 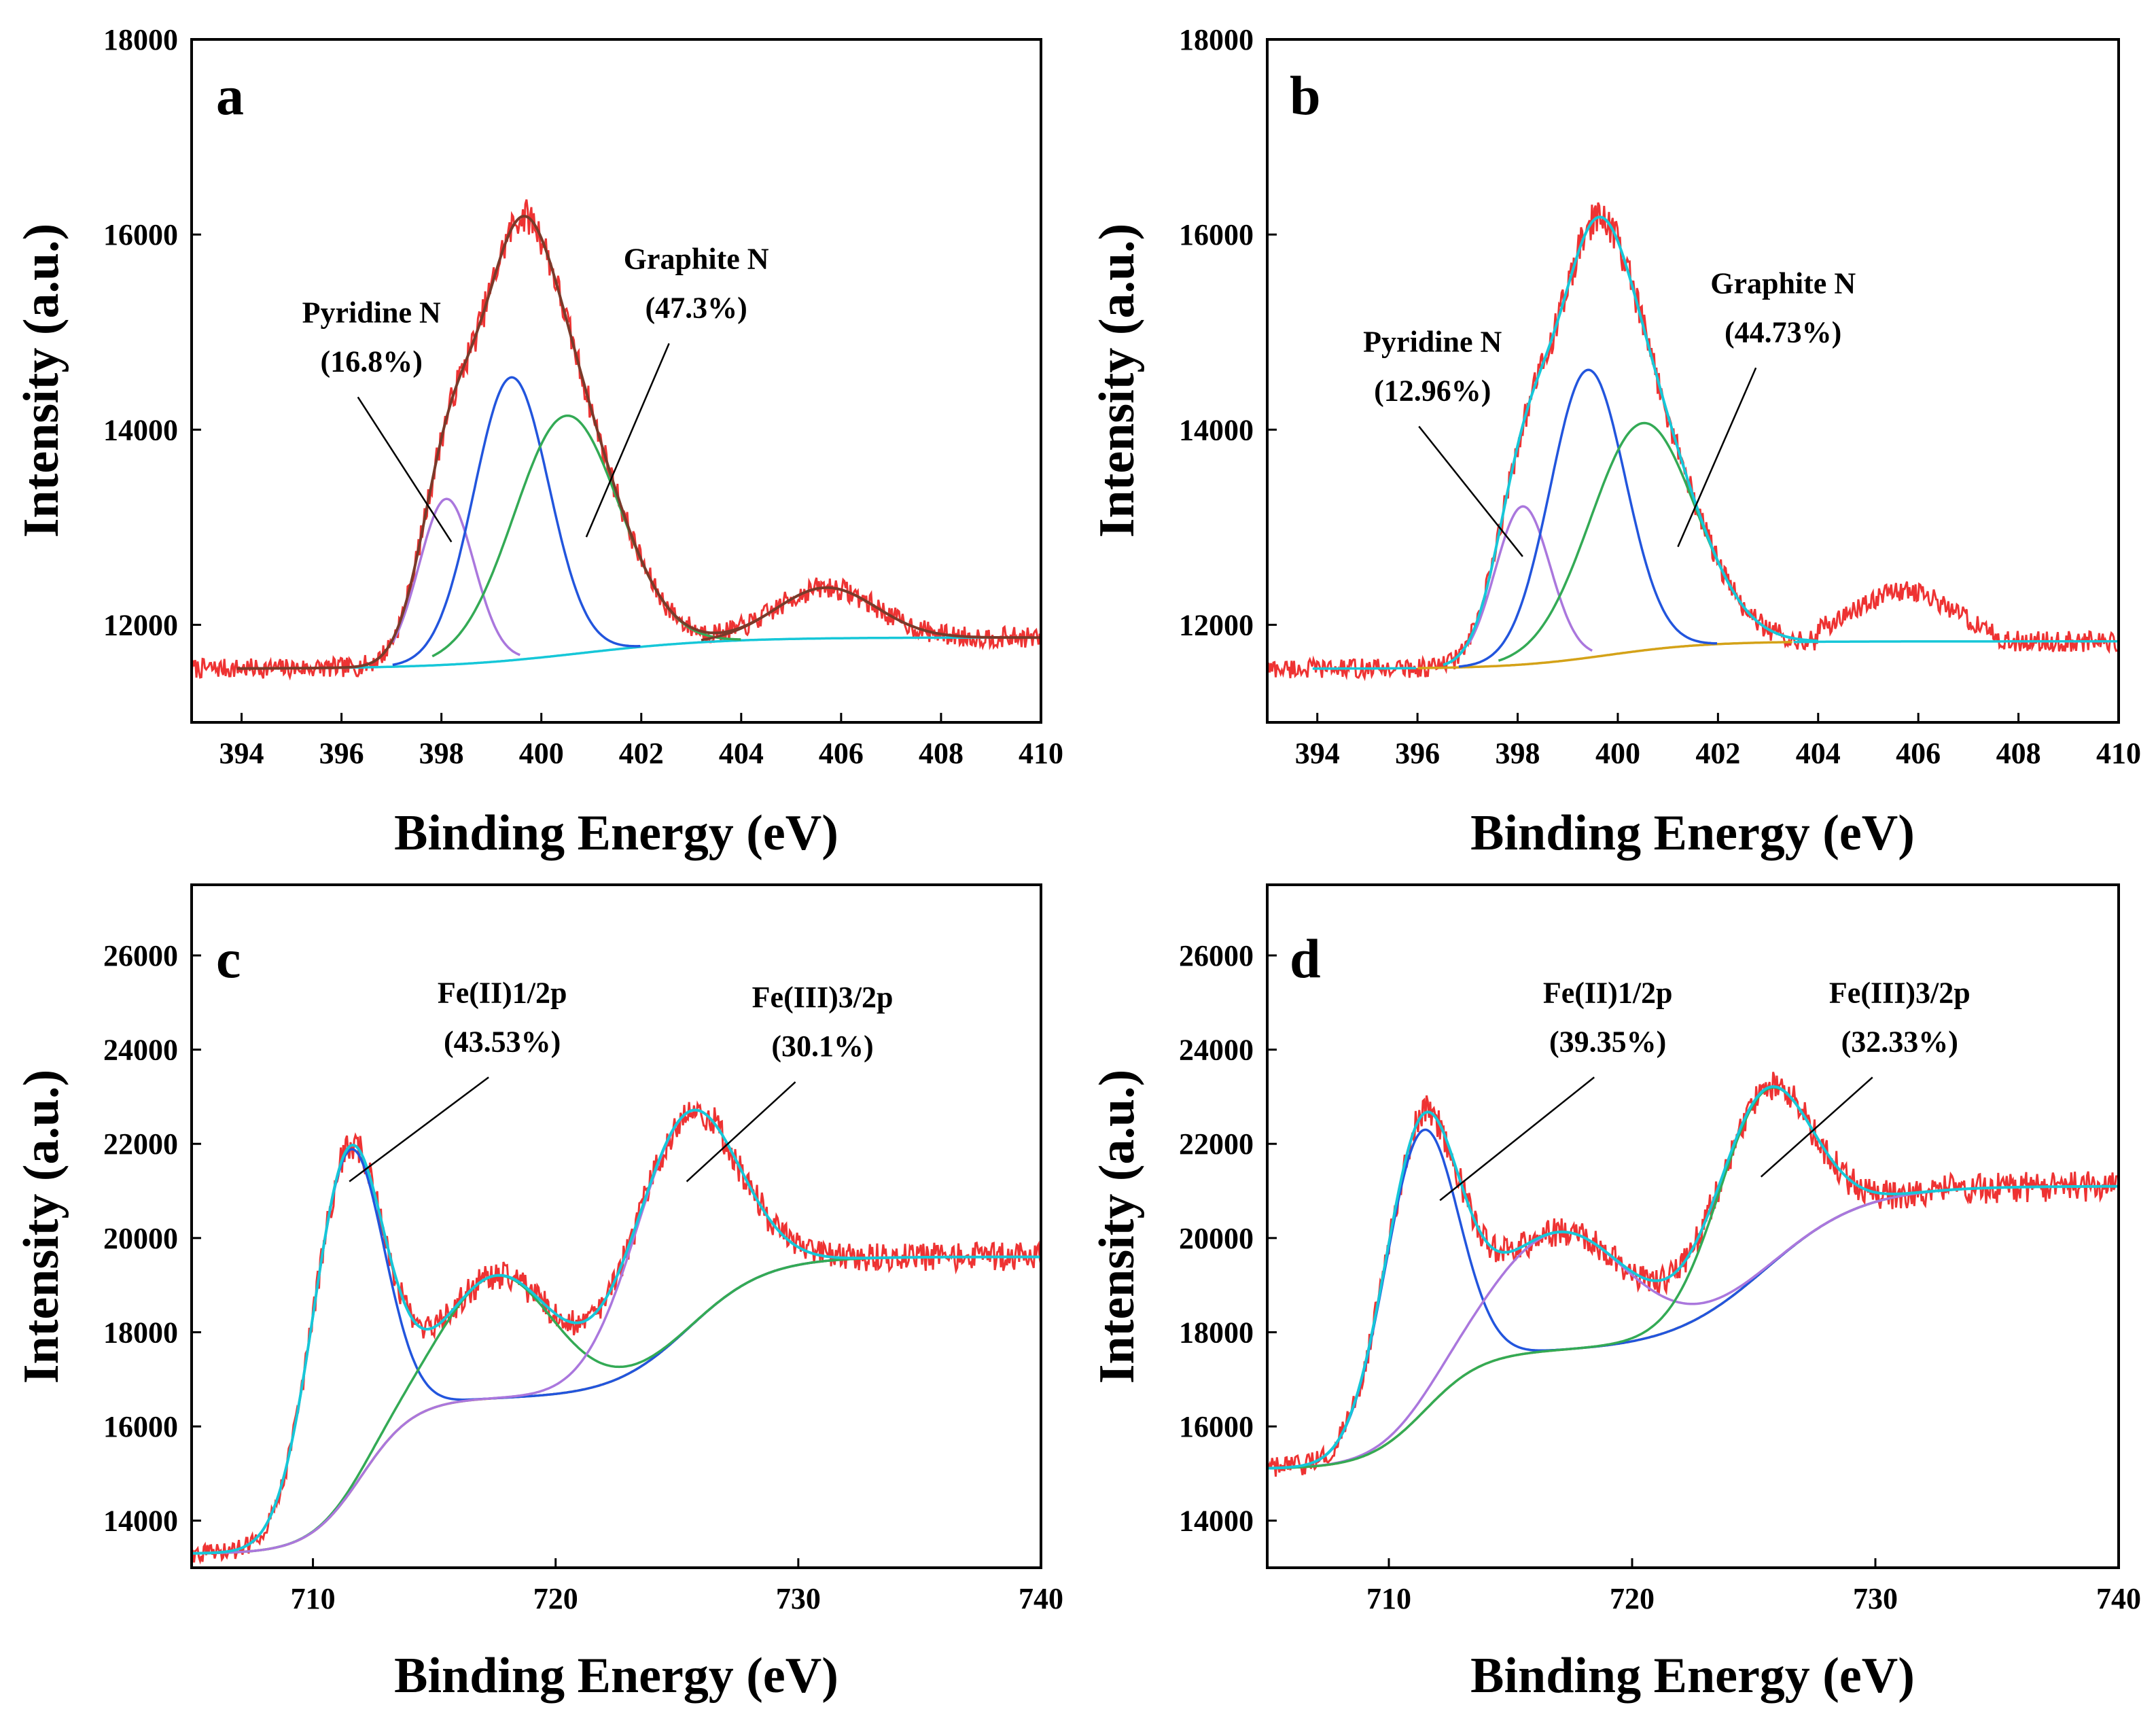 What do you see at coordinates (1633, 1598) in the screenshot?
I see `panel-d-x-tick-label: 720` at bounding box center [1633, 1598].